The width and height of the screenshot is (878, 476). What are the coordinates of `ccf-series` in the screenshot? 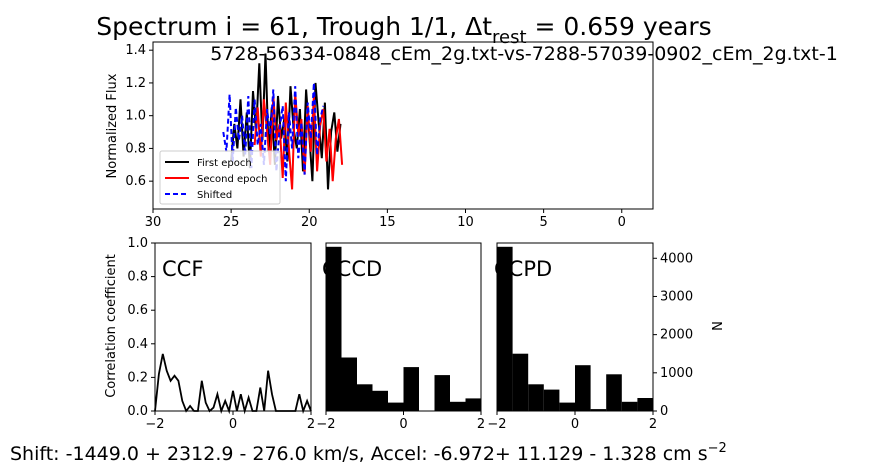 It's located at (233, 384).